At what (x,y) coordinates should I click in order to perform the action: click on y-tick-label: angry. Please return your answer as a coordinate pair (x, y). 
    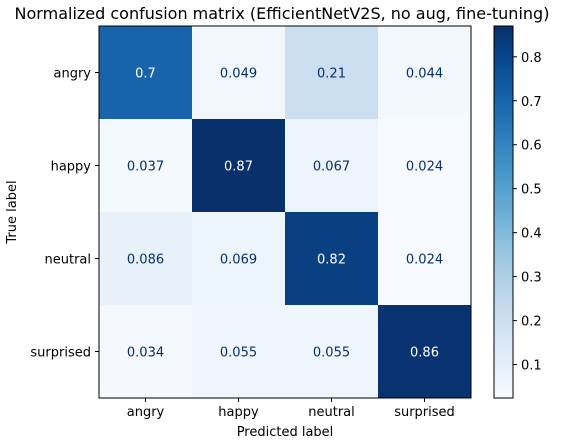
    Looking at the image, I should click on (73, 74).